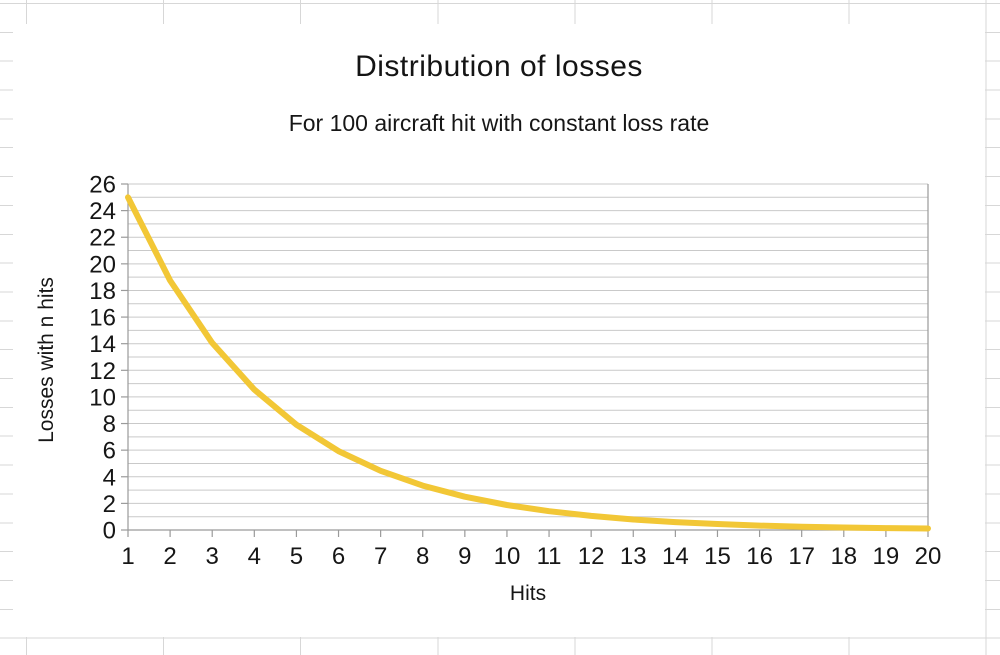 Image resolution: width=1000 pixels, height=655 pixels. Describe the element at coordinates (109, 424) in the screenshot. I see `y-tick-label: 8` at that location.